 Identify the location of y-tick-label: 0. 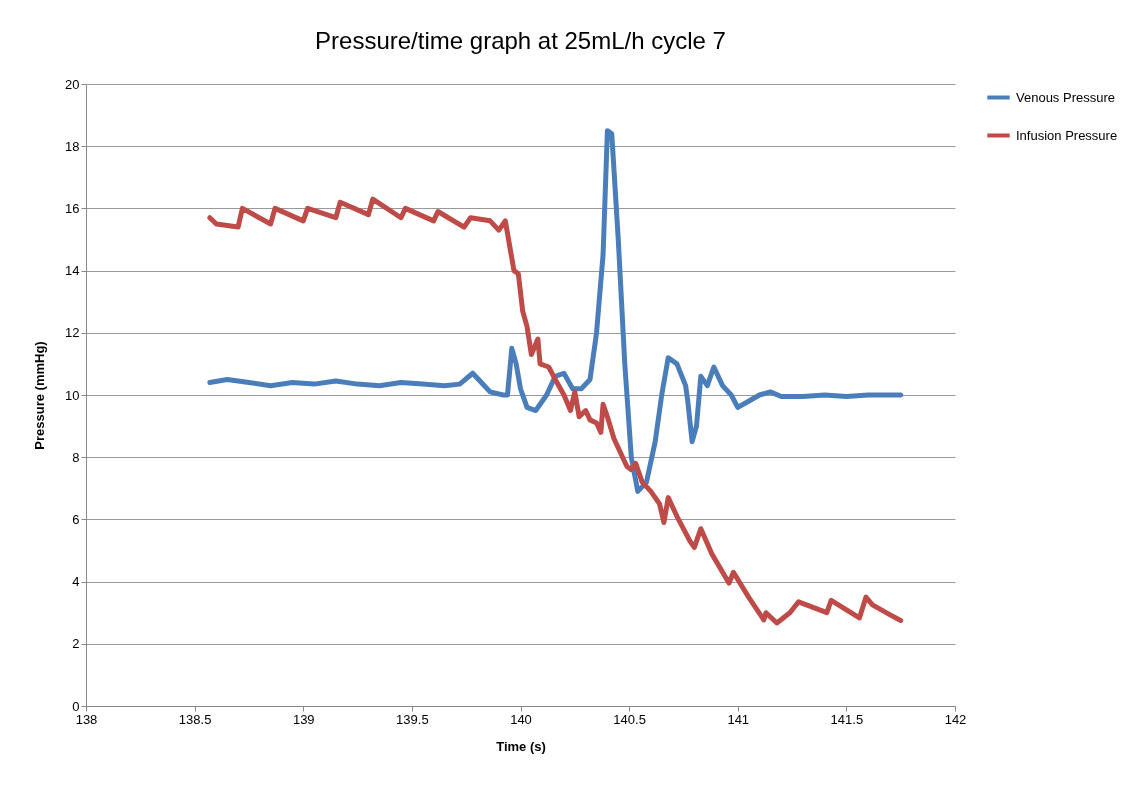
(76, 706).